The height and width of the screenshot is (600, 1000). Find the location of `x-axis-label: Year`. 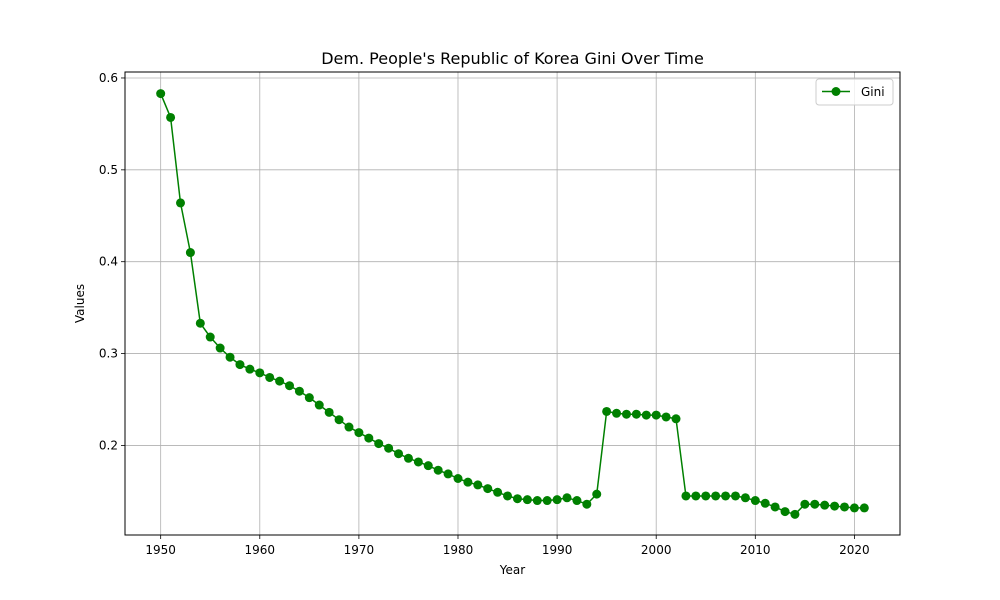

x-axis-label: Year is located at coordinates (512, 570).